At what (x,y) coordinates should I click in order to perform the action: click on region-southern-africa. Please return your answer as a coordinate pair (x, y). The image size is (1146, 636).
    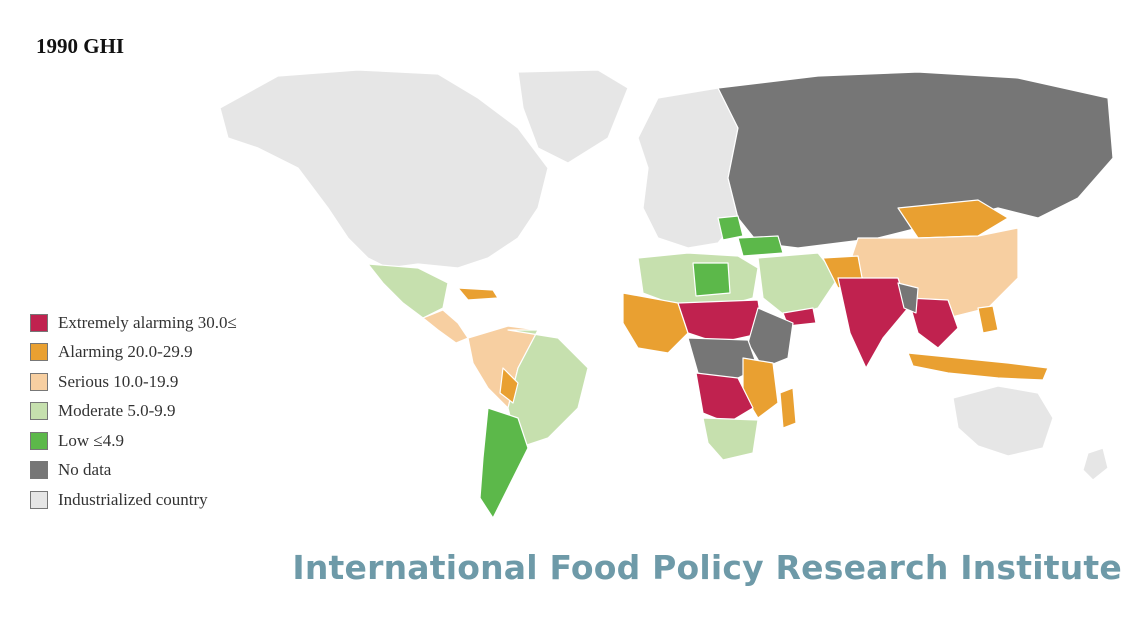
    Looking at the image, I should click on (730, 439).